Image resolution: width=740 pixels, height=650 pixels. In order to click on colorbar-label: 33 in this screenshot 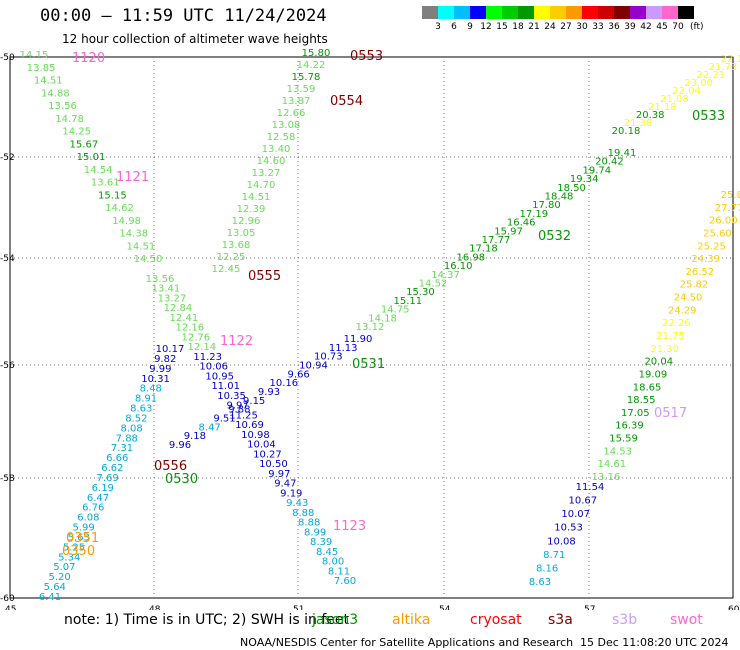, I will do `click(598, 27)`.